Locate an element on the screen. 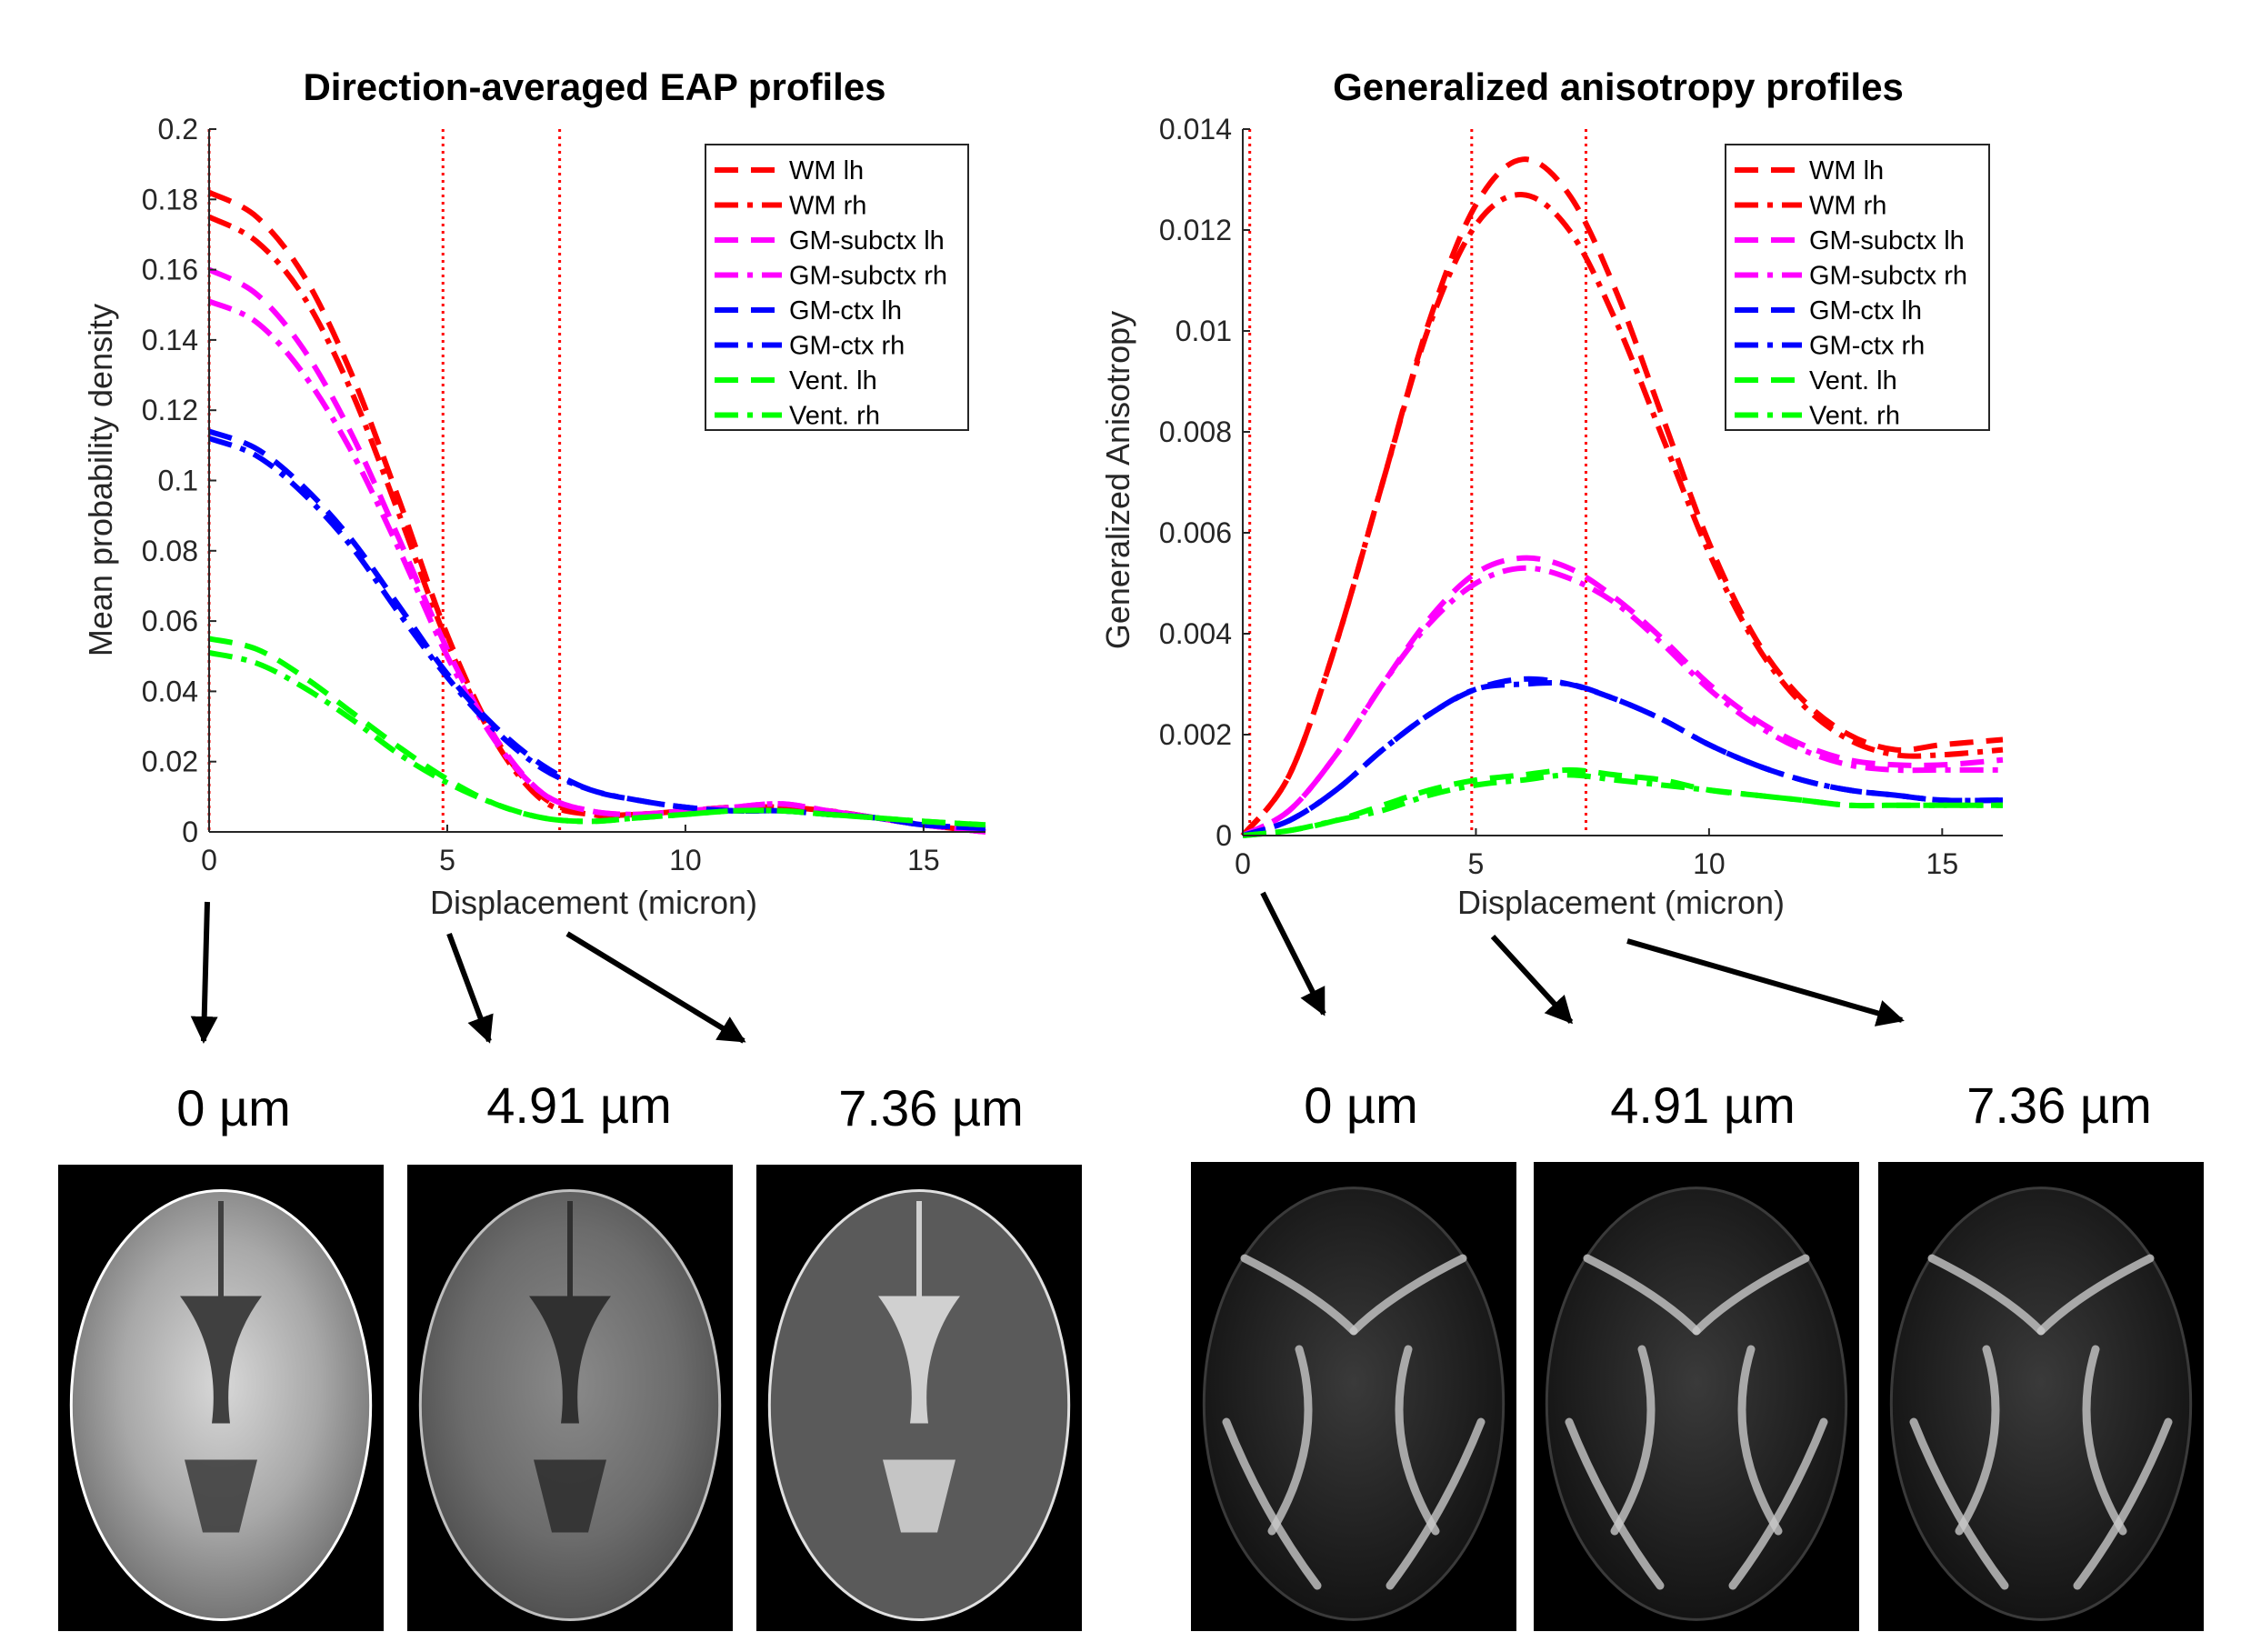  brain-eap-4.91um is located at coordinates (570, 1398).